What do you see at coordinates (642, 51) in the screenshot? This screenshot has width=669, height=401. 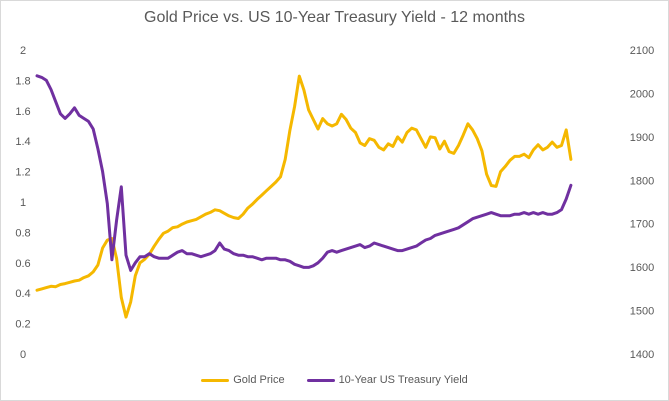 I see `right-axis-tick-label: 2100` at bounding box center [642, 51].